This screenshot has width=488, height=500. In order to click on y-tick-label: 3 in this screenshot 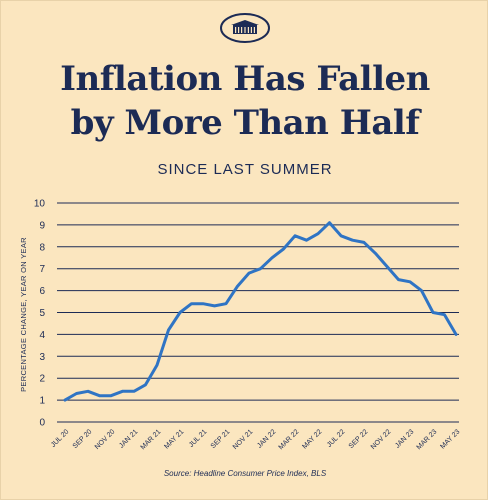, I will do `click(42, 357)`.